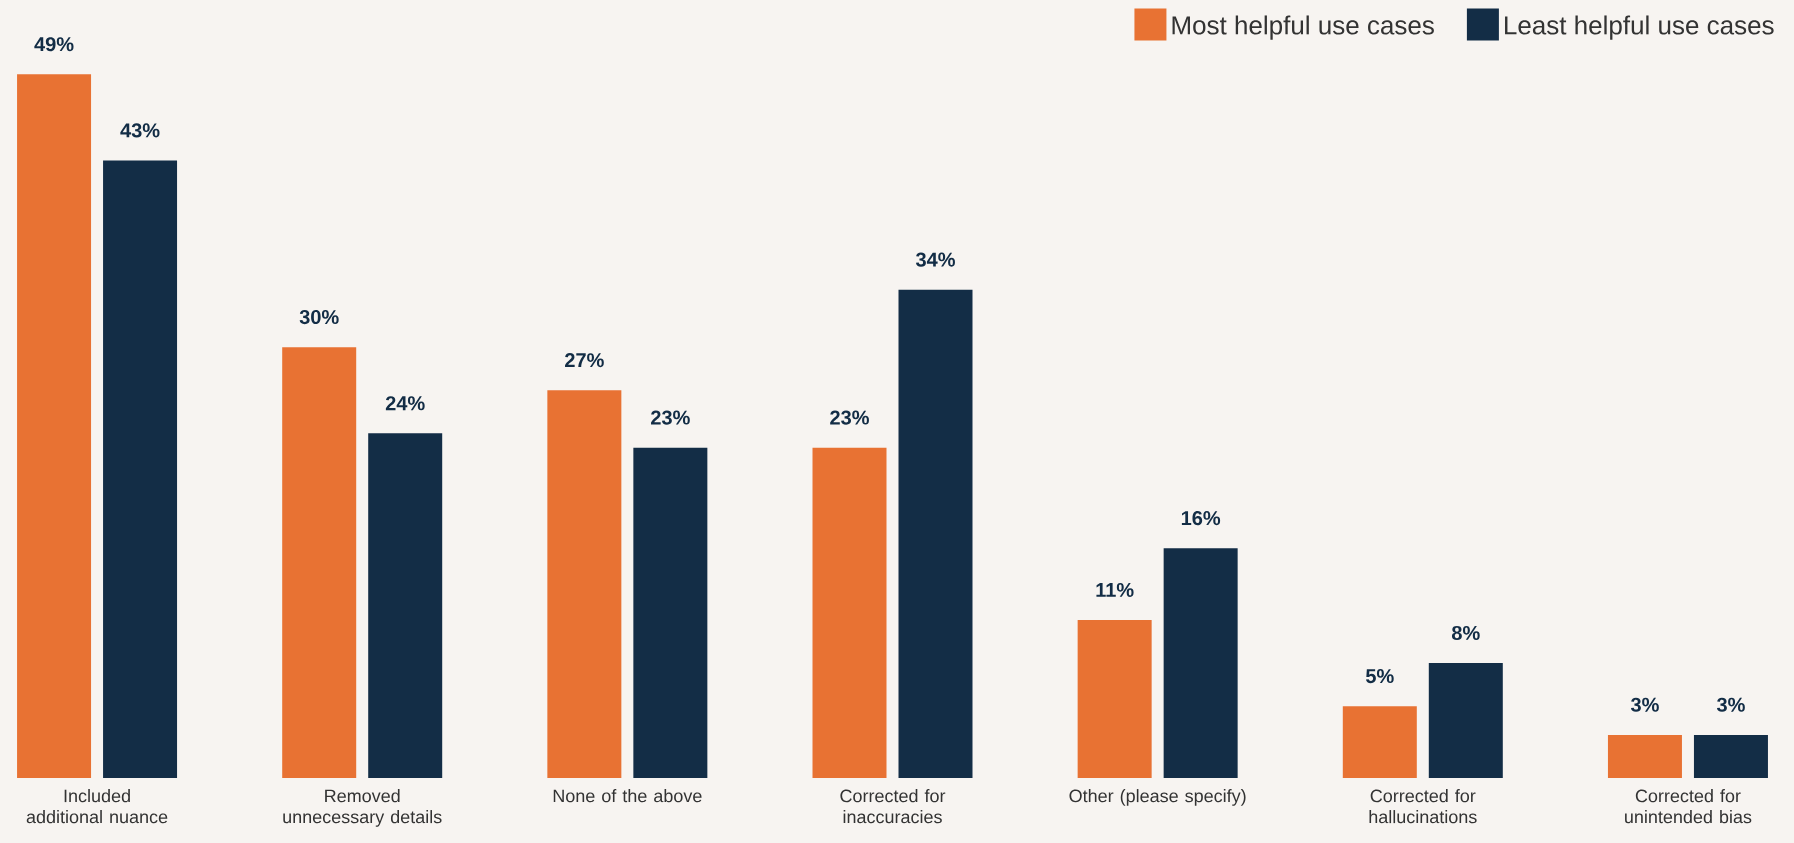 The width and height of the screenshot is (1794, 843). I want to click on data-label: 30%, so click(319, 317).